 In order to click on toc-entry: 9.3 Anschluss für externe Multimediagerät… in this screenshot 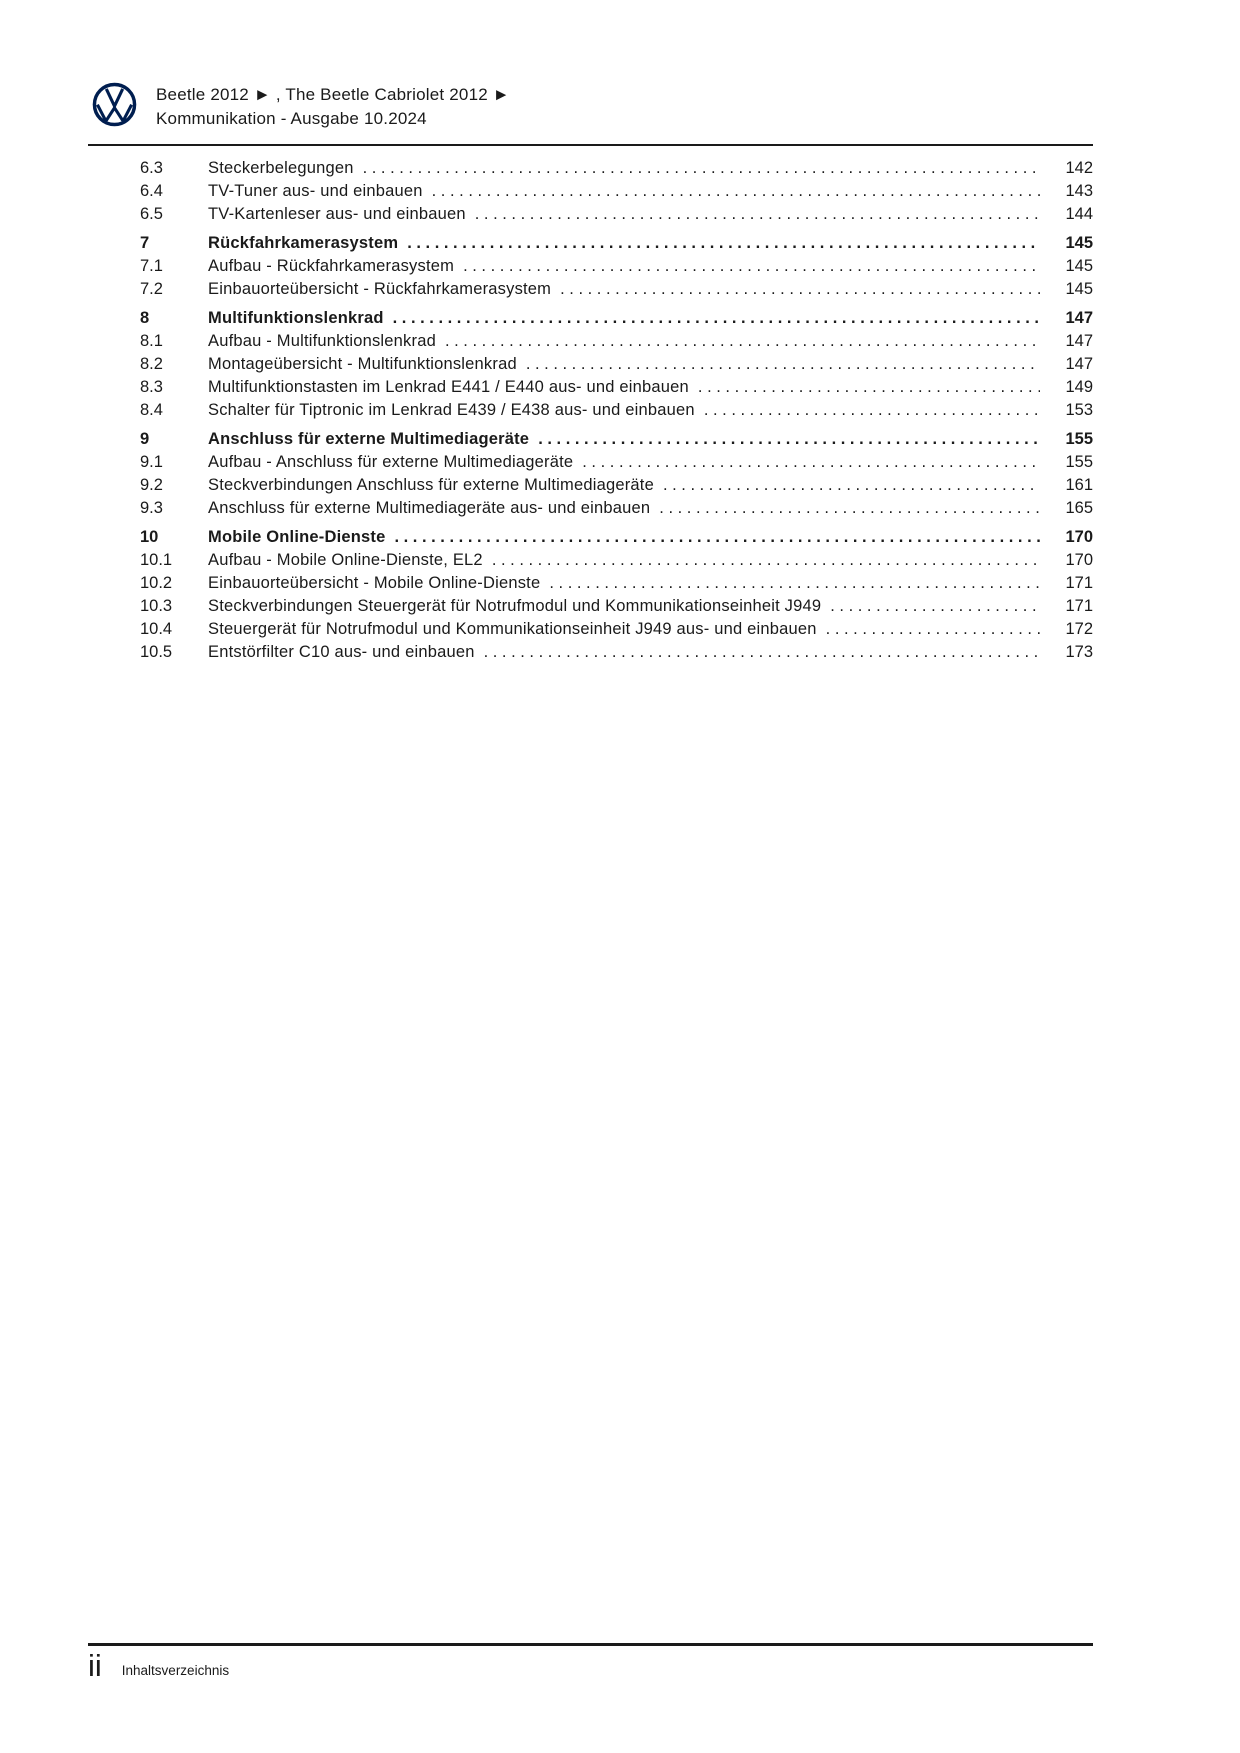, I will do `click(616, 508)`.